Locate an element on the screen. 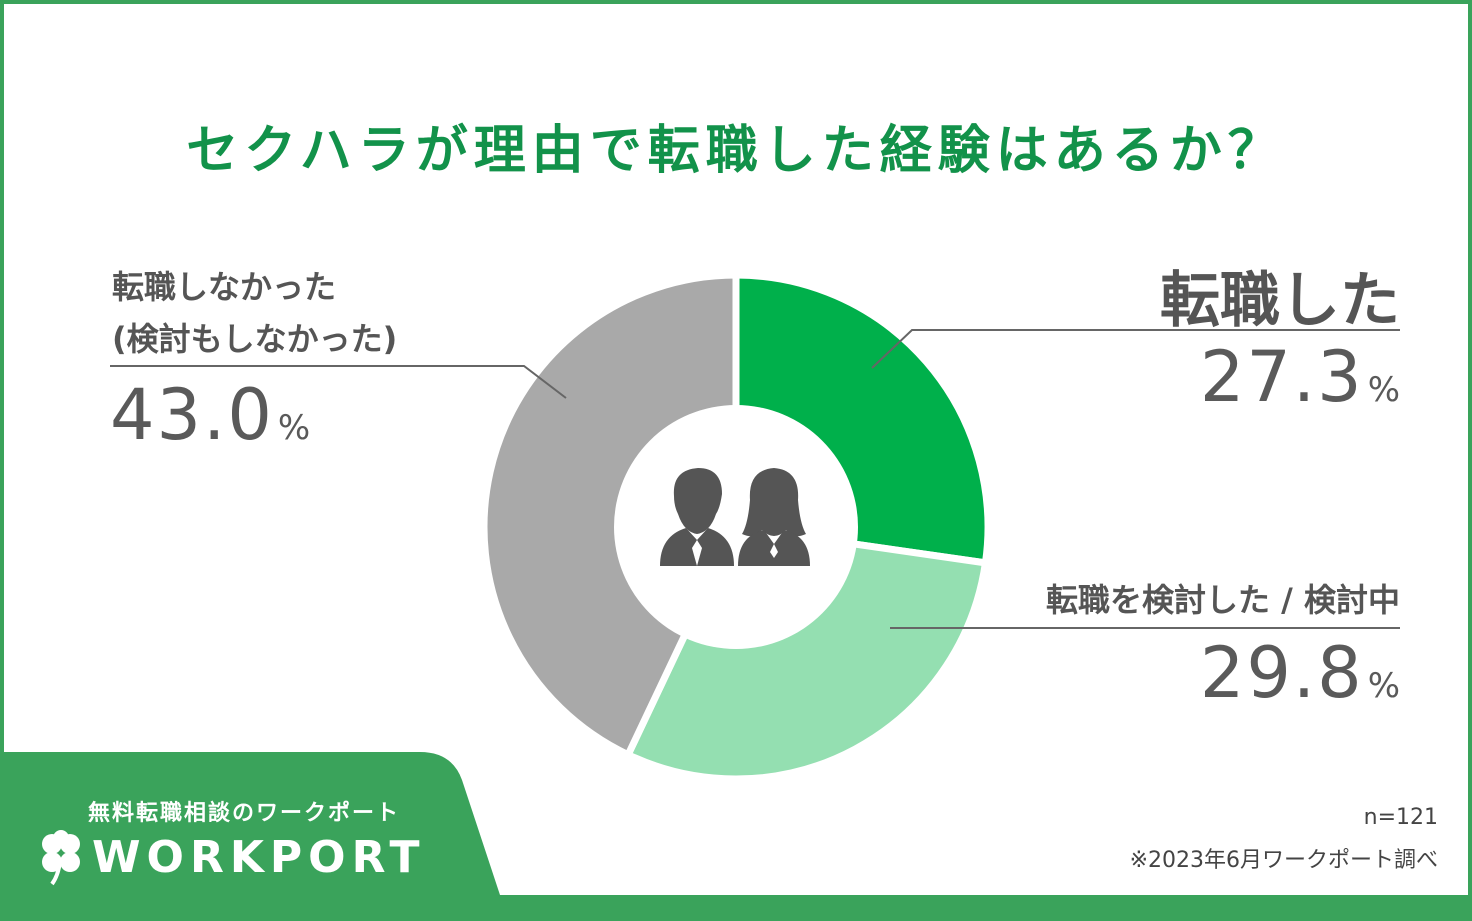 Image resolution: width=1472 pixels, height=921 pixels. leader-line-transferred is located at coordinates (1135, 349).